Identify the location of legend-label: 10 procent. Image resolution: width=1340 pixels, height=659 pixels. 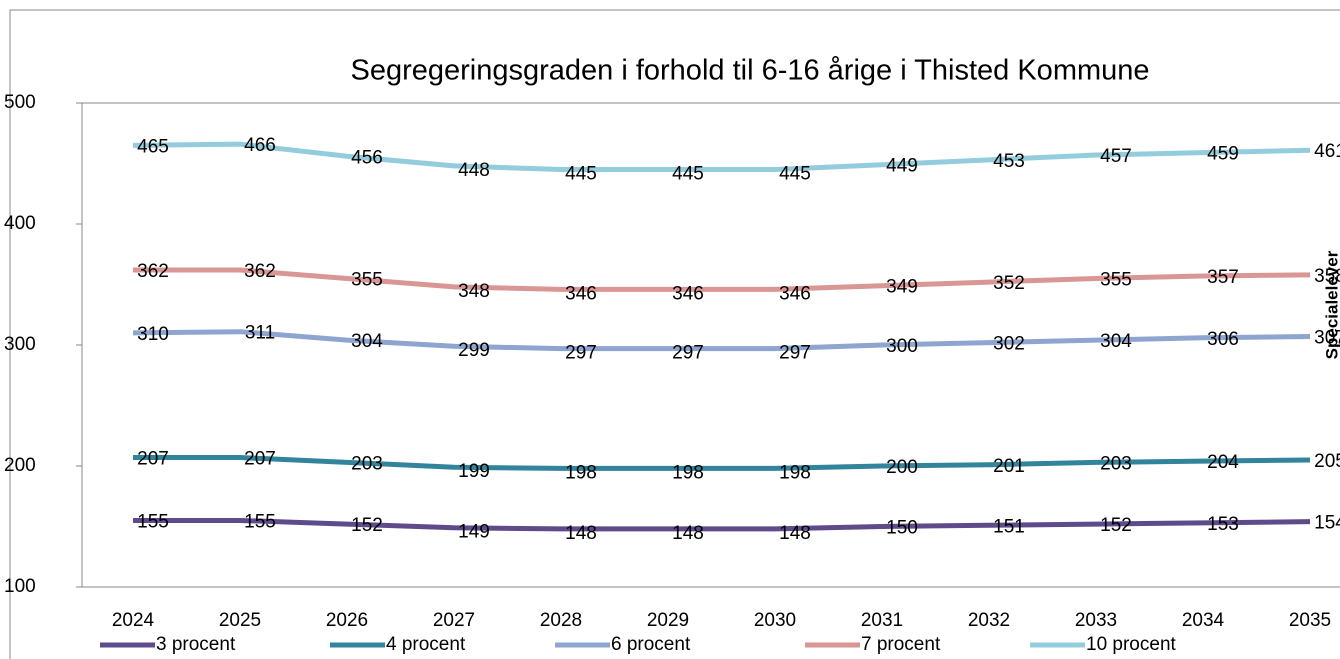
(1131, 644).